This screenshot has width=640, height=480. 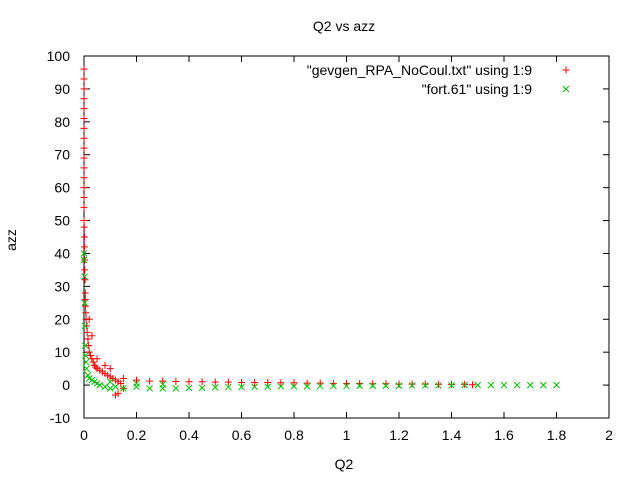 I want to click on y-tick-label: 70, so click(x=62, y=155).